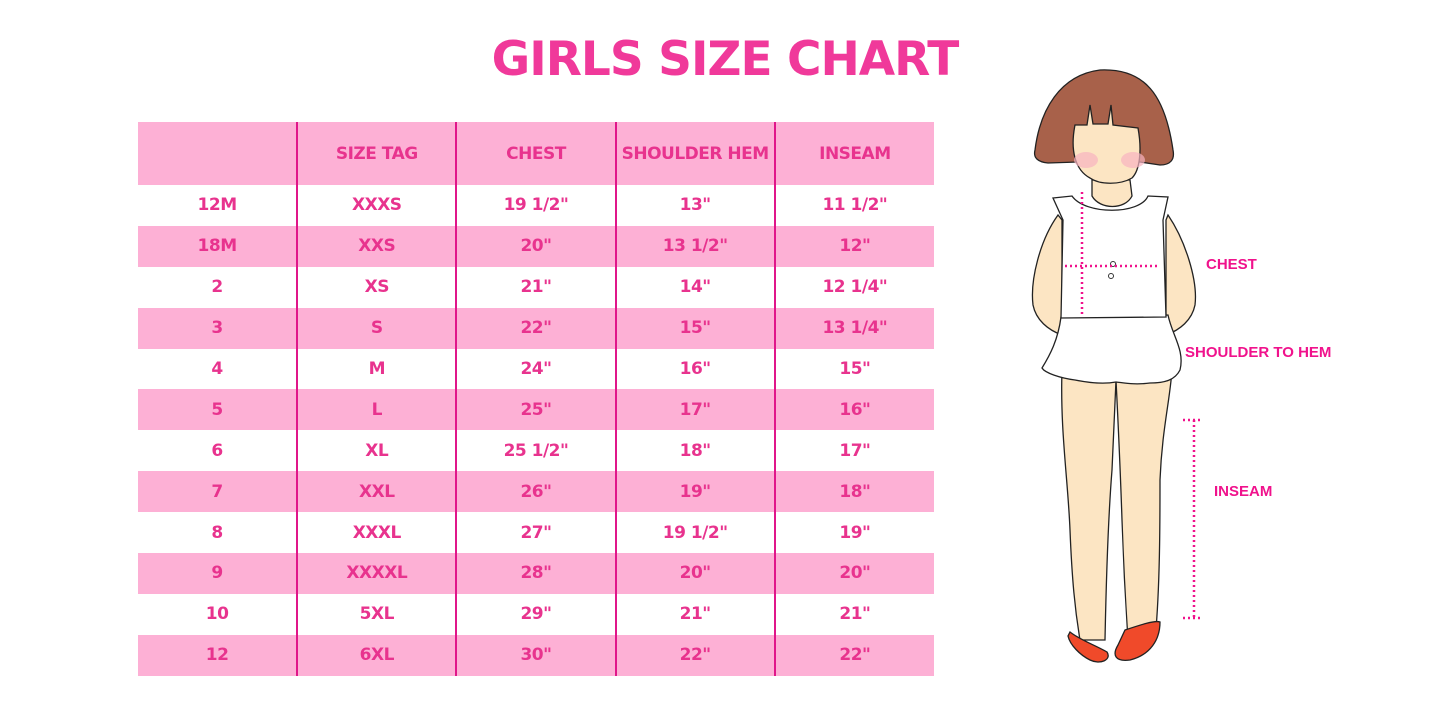 The width and height of the screenshot is (1445, 723). What do you see at coordinates (376, 153) in the screenshot?
I see `column-header: SIZE TAG` at bounding box center [376, 153].